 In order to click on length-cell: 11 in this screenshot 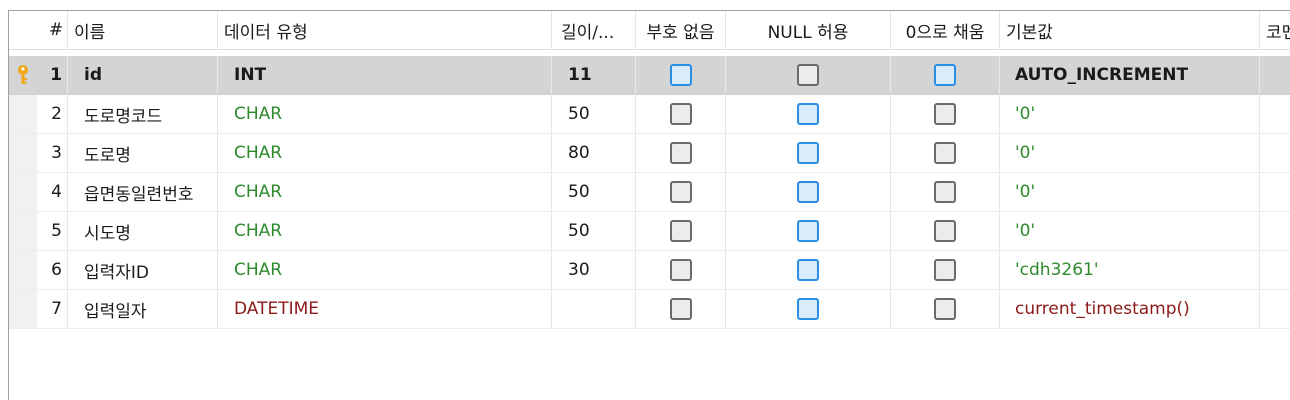, I will do `click(594, 75)`.